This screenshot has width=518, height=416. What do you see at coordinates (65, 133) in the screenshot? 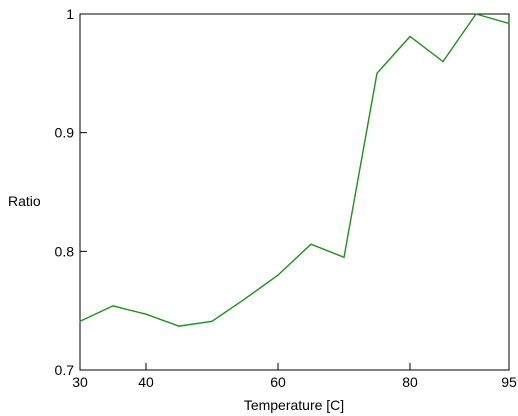
I see `y-tick-label: 0.9` at bounding box center [65, 133].